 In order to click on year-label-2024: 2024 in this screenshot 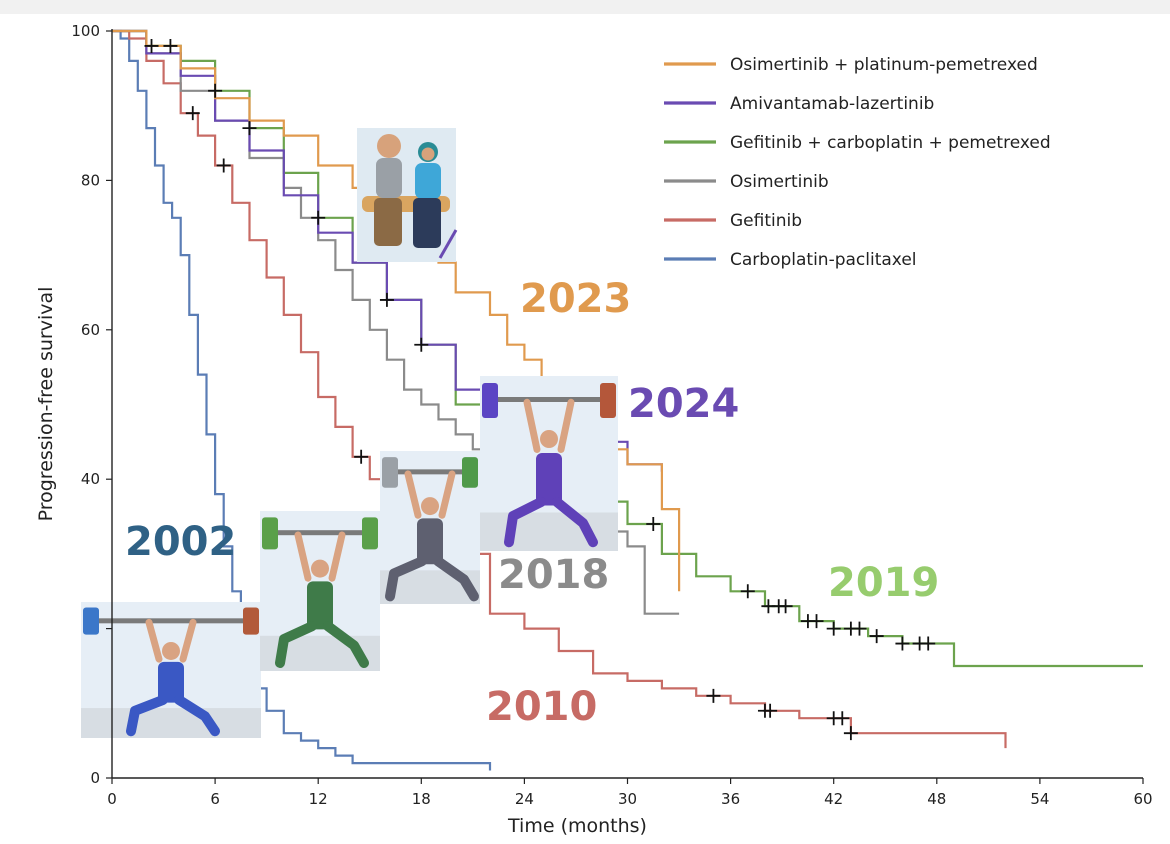, I will do `click(683, 404)`.